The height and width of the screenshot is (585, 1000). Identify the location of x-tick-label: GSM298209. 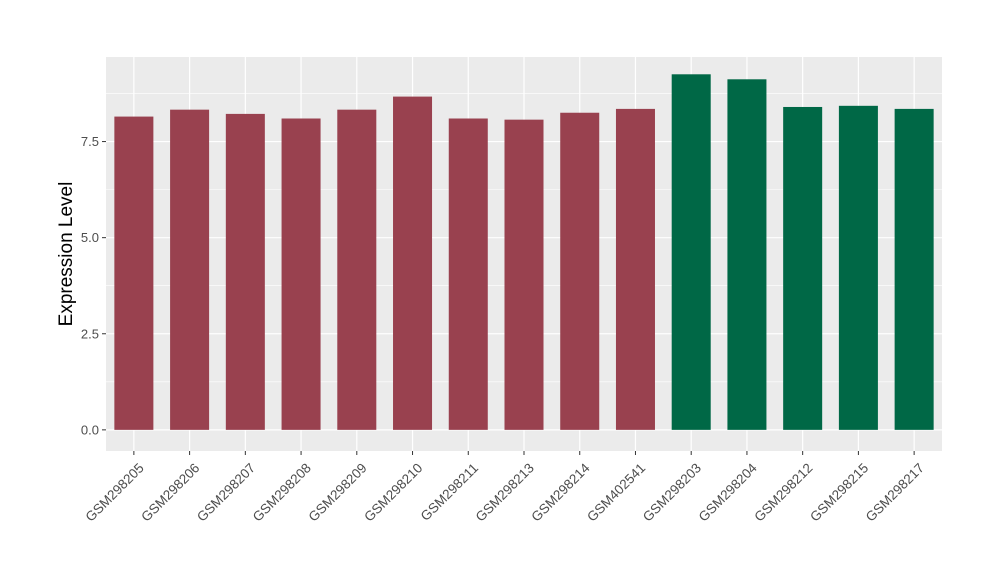
(337, 492).